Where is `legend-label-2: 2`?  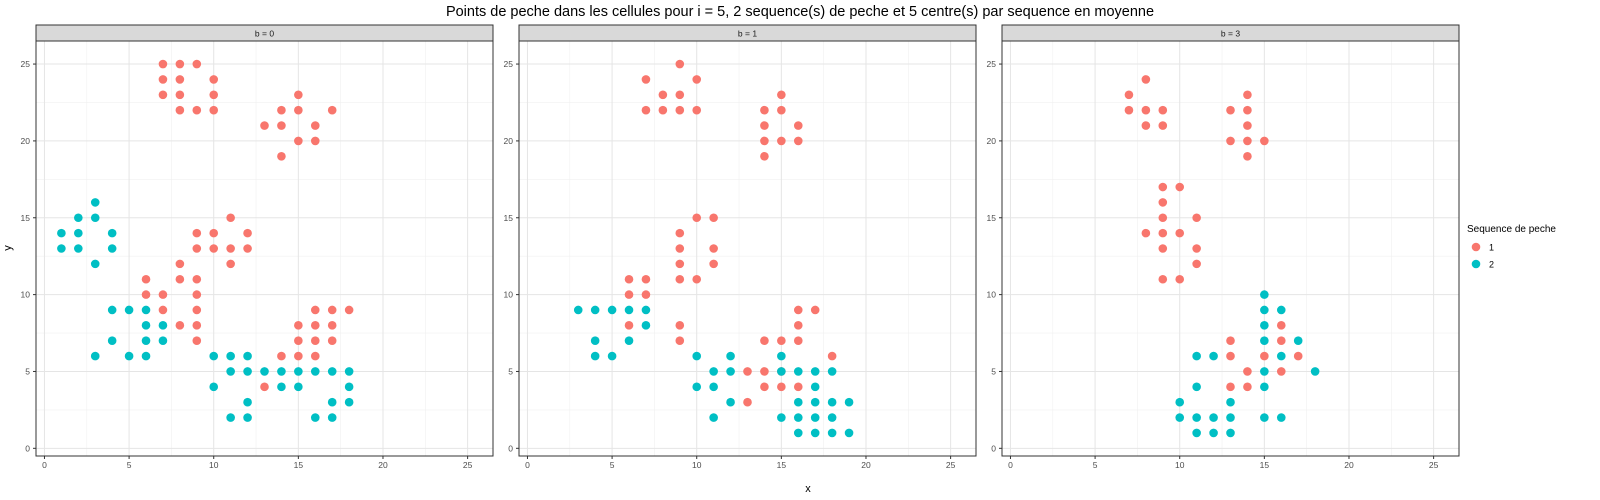
legend-label-2: 2 is located at coordinates (1491, 265).